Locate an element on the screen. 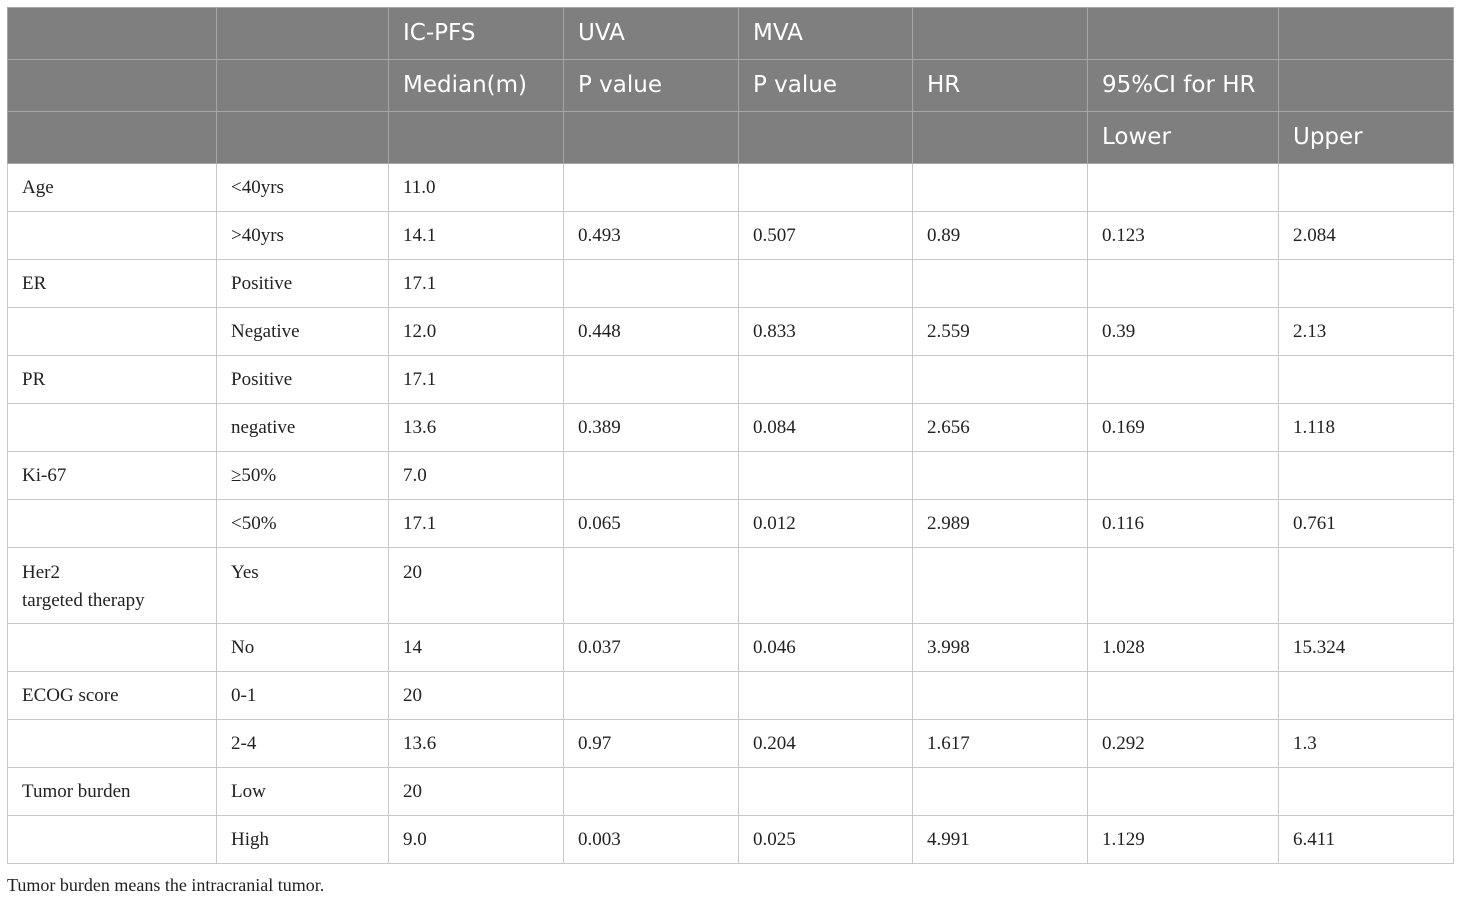 The image size is (1460, 900). variable-cell: ER is located at coordinates (112, 283).